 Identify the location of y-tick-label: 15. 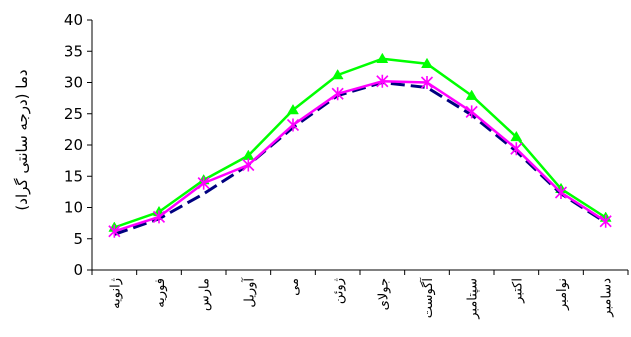
(73, 176).